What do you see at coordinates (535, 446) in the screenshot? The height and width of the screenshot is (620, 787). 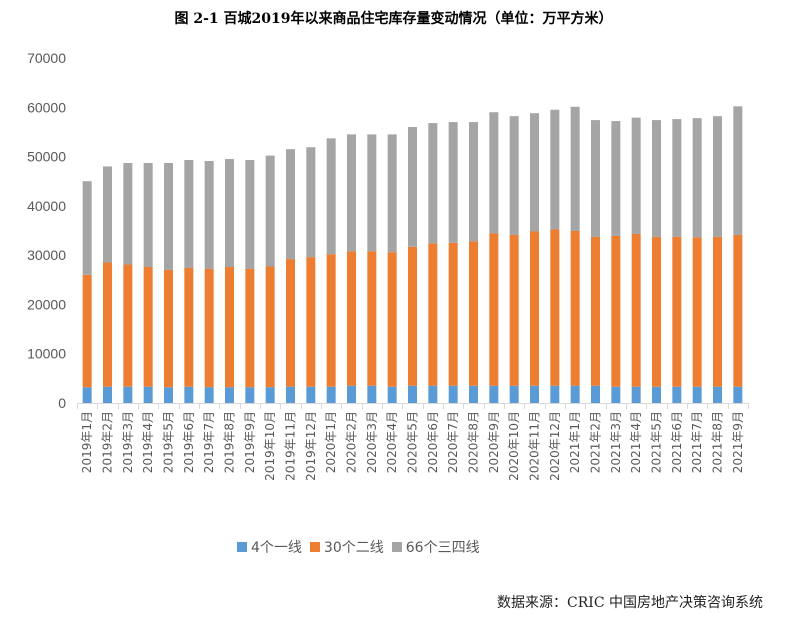 I see `x-tick-label: 2020年11月` at bounding box center [535, 446].